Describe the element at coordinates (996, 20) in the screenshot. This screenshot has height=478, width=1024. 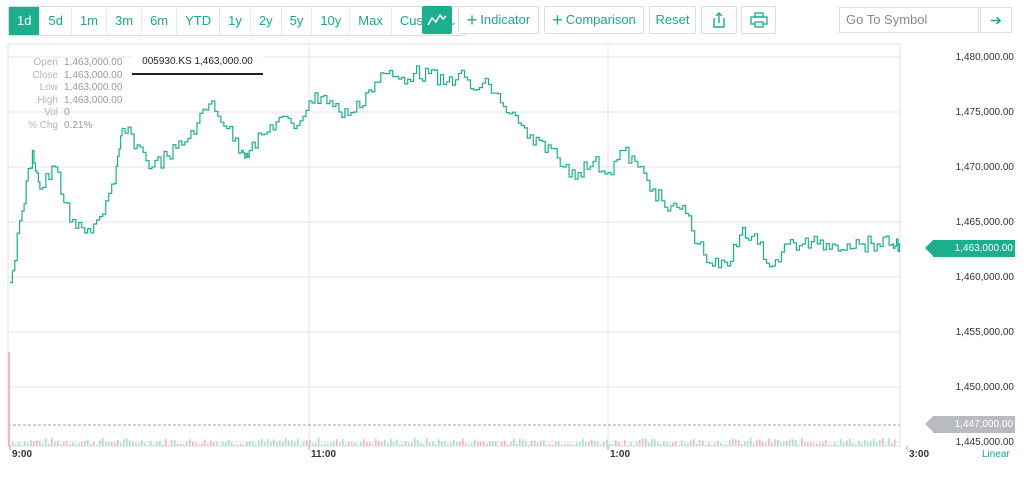
I see `go-button: ➔` at that location.